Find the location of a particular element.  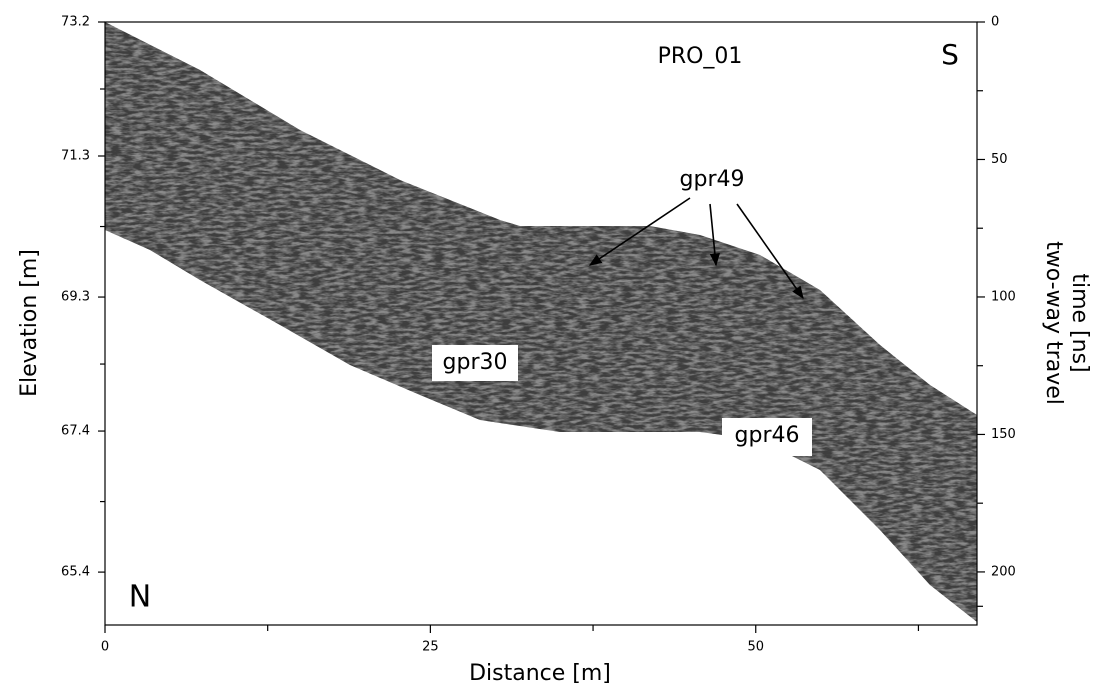

x-tick-label: 25 is located at coordinates (430, 647).